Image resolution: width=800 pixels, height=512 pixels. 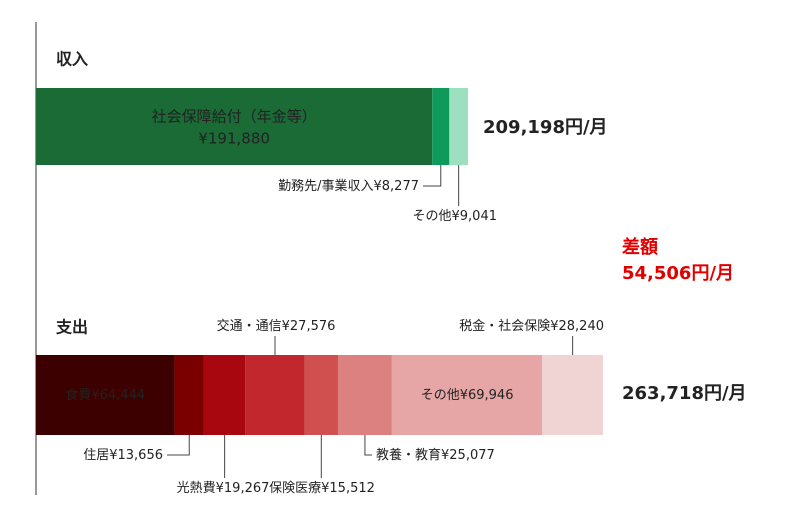 What do you see at coordinates (397, 186) in the screenshot?
I see `segment-value: ¥8,277` at bounding box center [397, 186].